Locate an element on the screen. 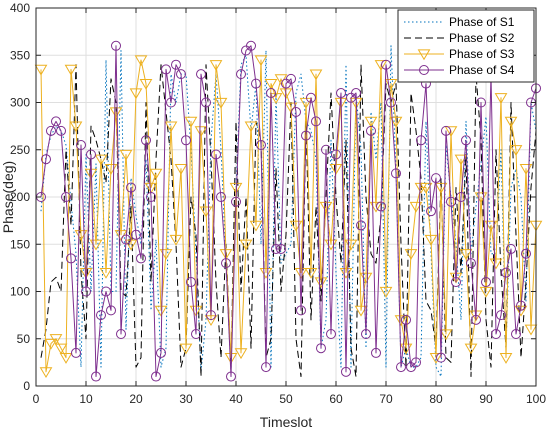  x-tick-label: 0 is located at coordinates (36, 399).